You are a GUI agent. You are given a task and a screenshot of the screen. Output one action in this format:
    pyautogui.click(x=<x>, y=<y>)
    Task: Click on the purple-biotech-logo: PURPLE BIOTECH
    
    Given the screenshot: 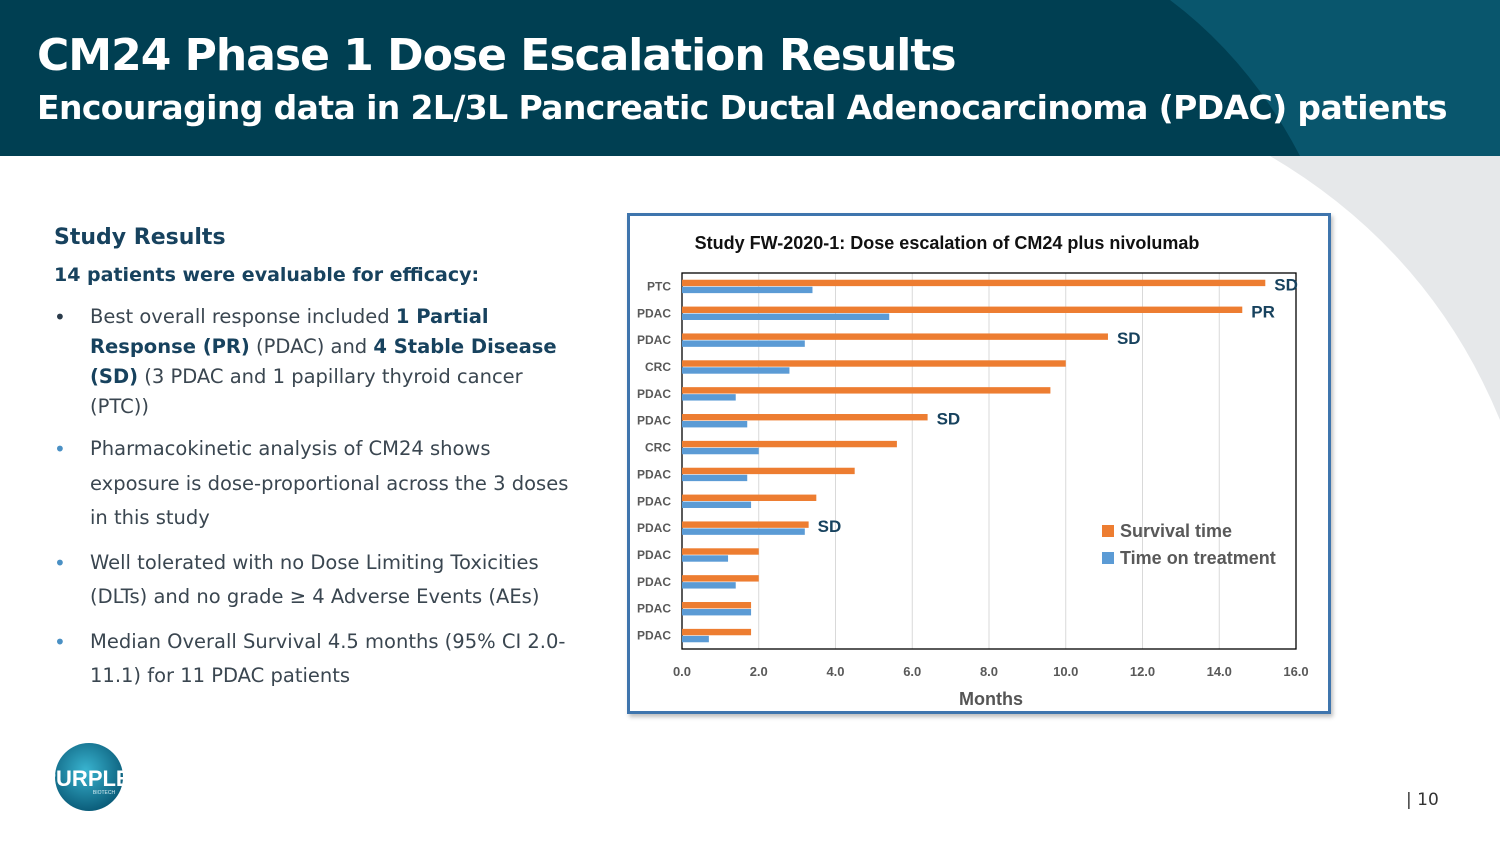 What is the action you would take?
    pyautogui.click(x=86, y=777)
    